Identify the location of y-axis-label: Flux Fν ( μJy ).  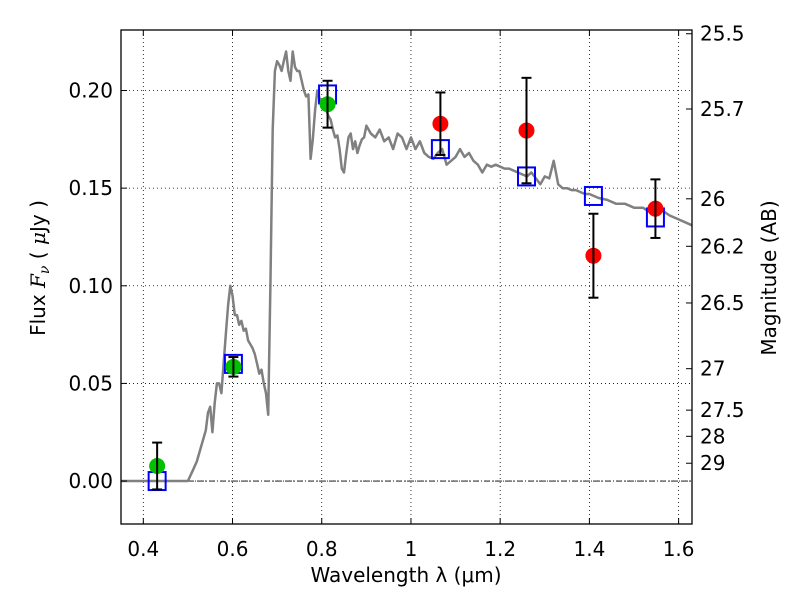
(39, 268).